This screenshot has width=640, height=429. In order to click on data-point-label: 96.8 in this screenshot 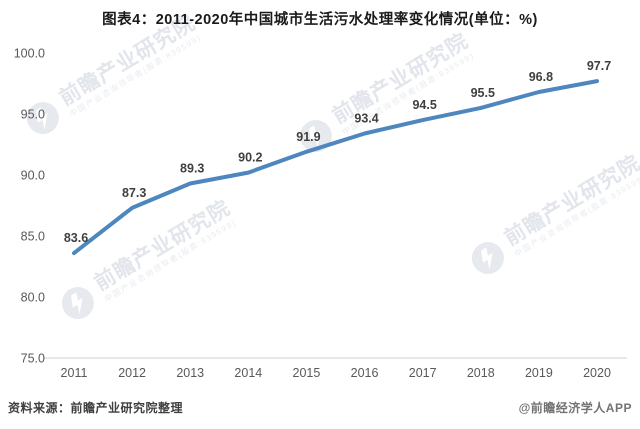, I will do `click(541, 77)`.